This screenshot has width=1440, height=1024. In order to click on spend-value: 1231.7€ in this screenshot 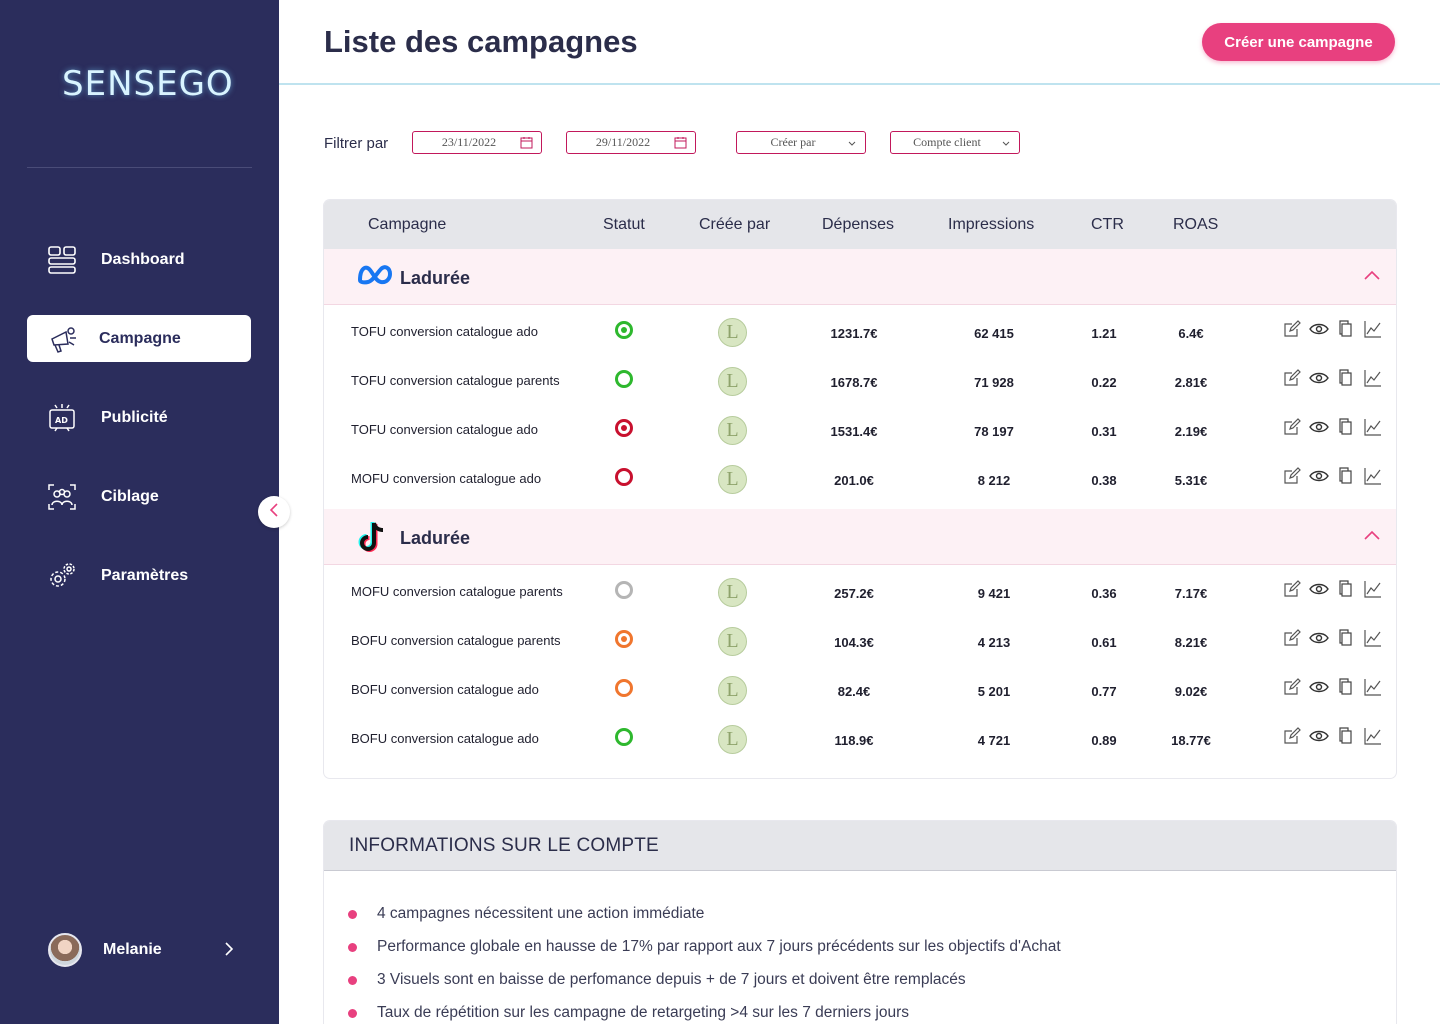, I will do `click(854, 333)`.